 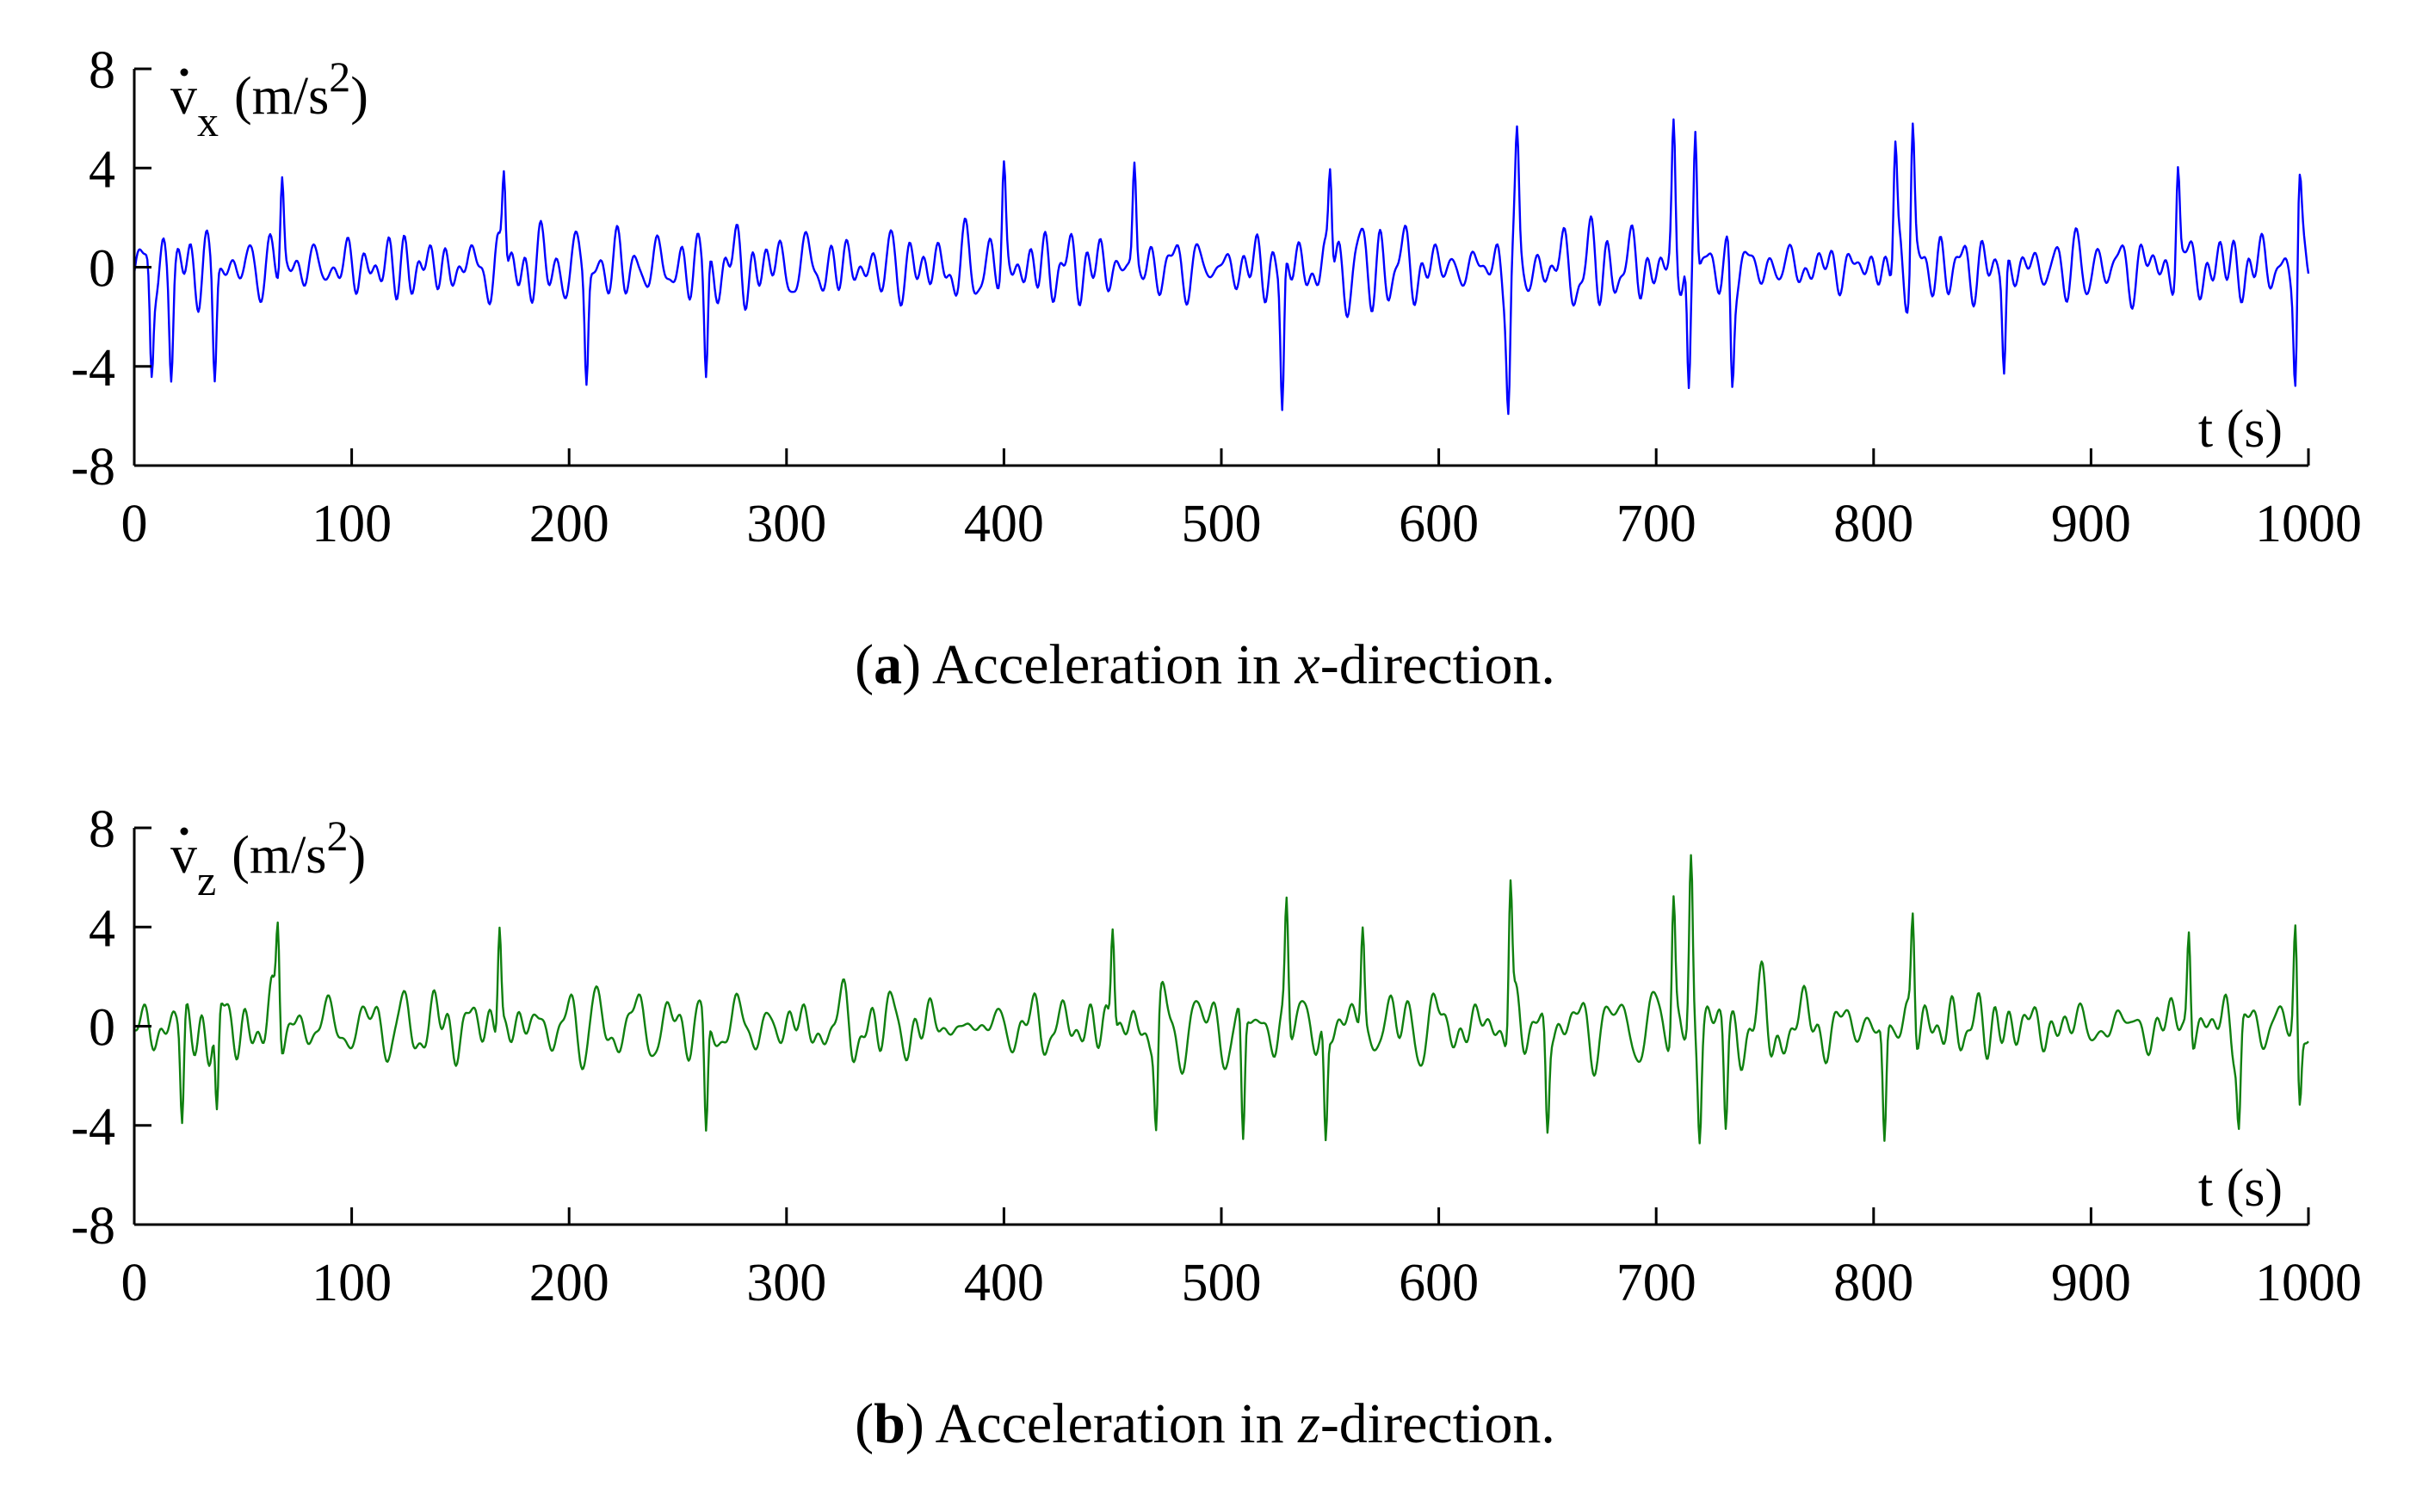 I want to click on y-axis-label: vx (m/s2), so click(x=269, y=98).